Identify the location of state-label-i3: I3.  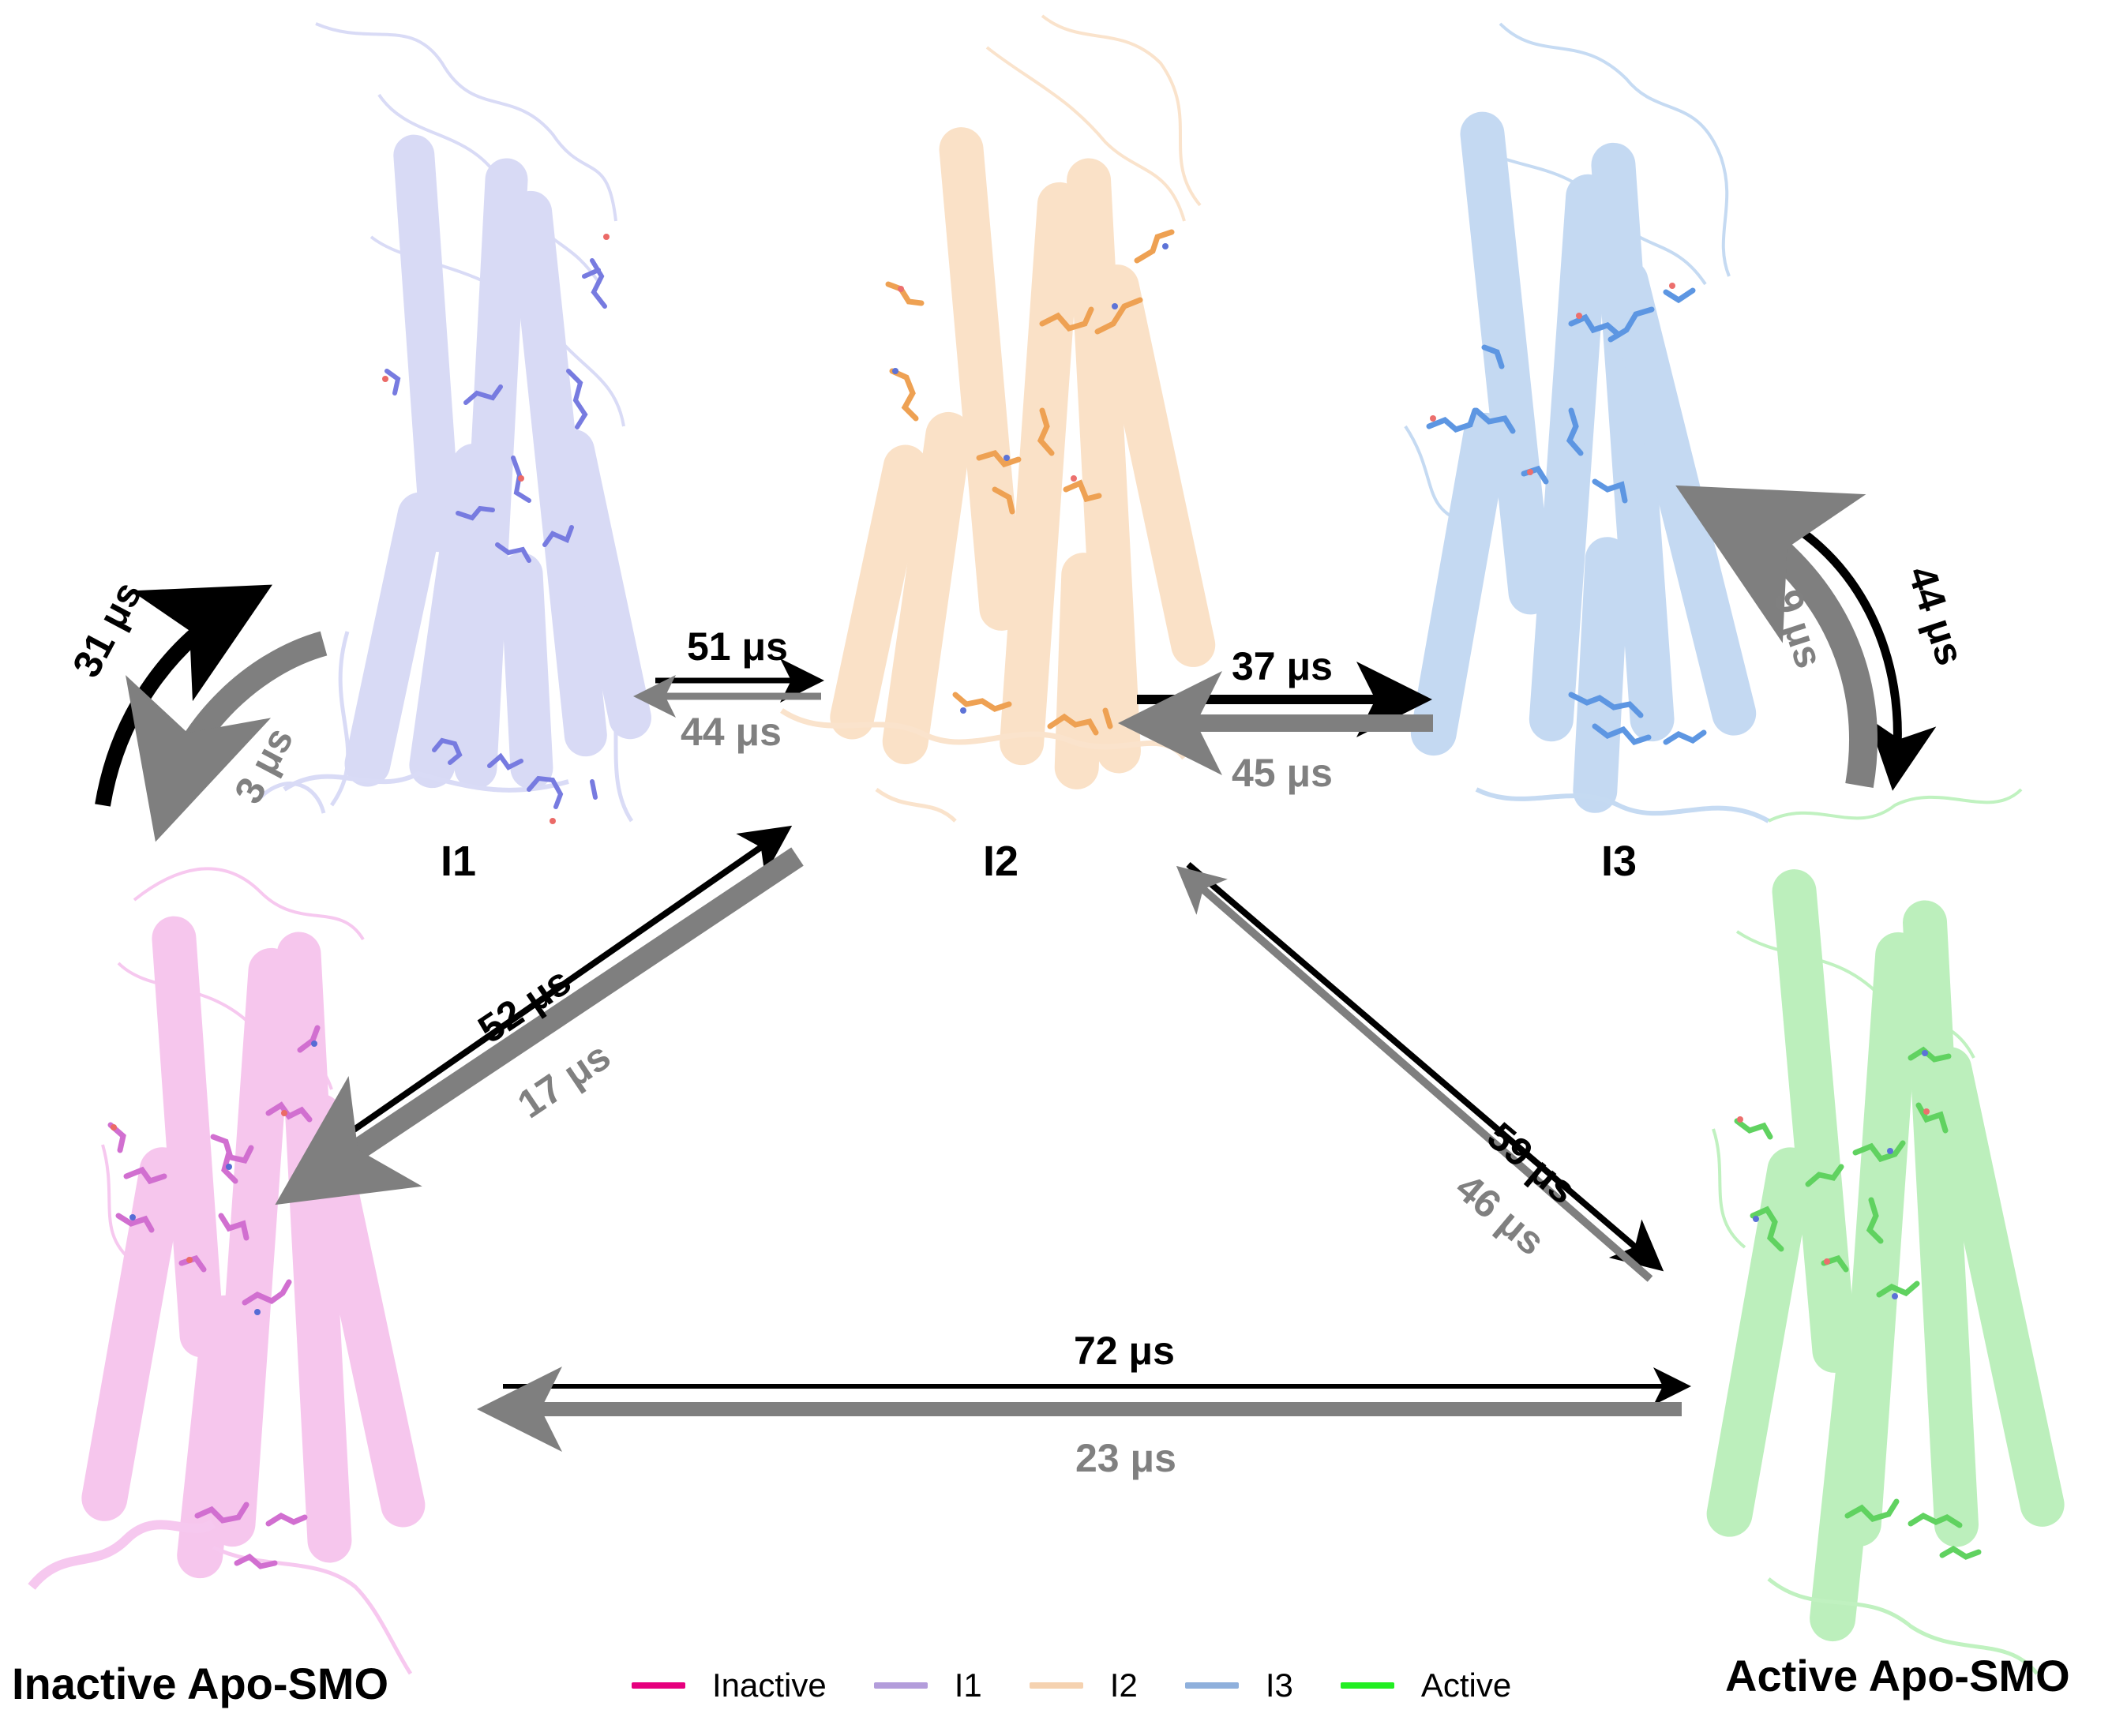
(1619, 861).